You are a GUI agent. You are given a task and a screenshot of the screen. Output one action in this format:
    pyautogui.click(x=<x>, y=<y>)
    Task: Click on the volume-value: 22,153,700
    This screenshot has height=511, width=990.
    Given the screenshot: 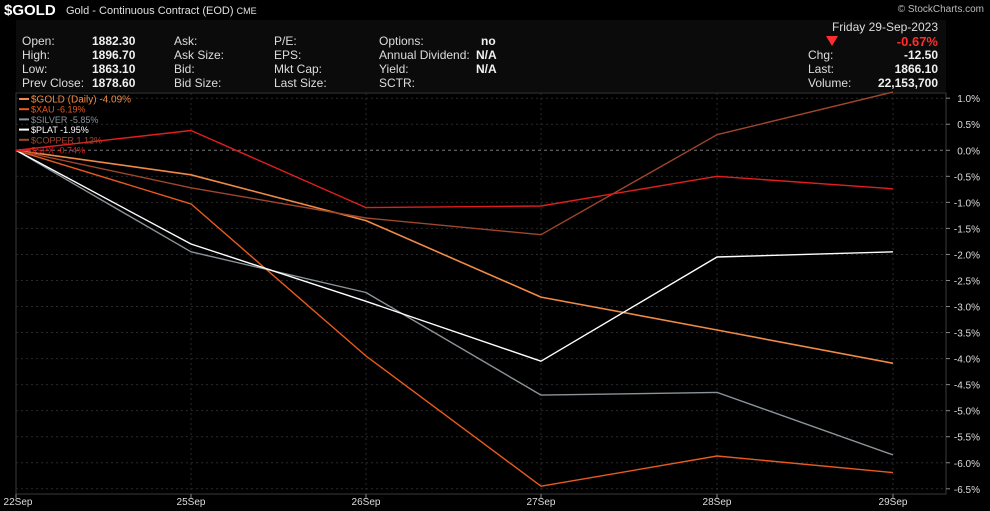 What is the action you would take?
    pyautogui.click(x=907, y=83)
    